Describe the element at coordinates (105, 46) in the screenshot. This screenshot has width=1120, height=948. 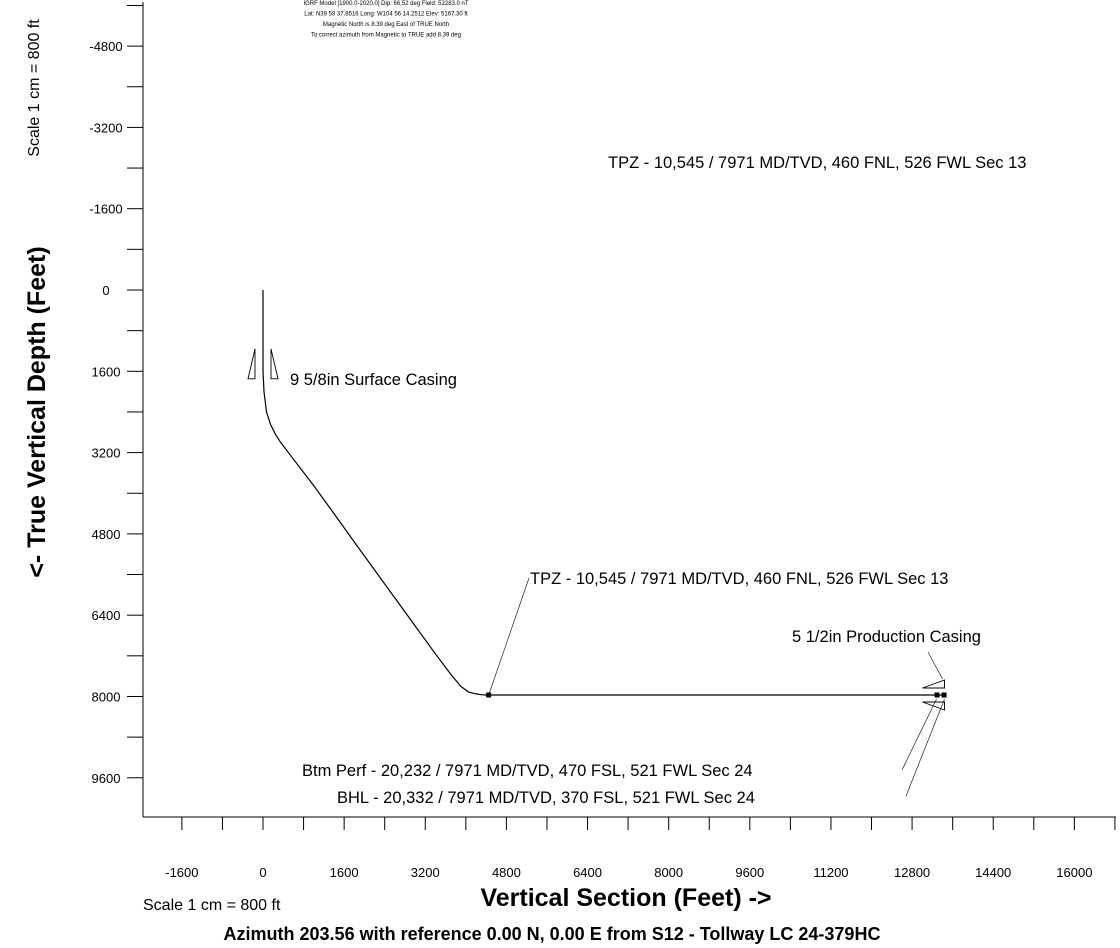
I see `y-tick-label: -4800` at that location.